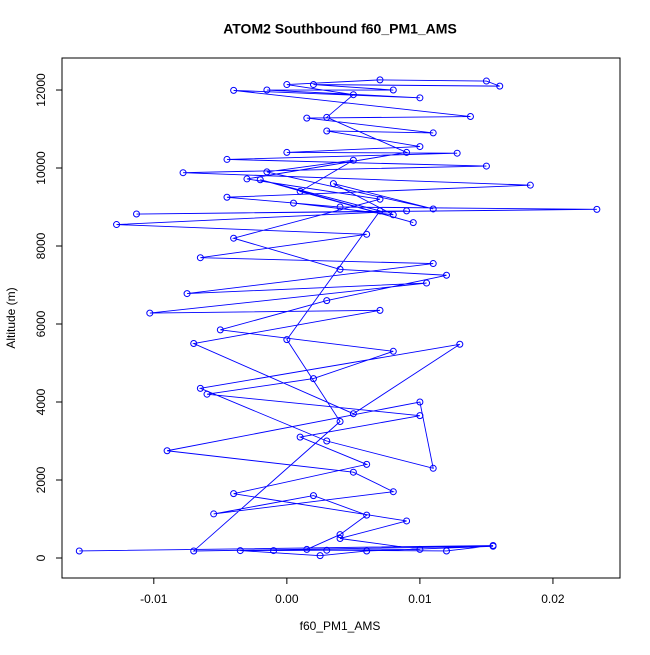 Image resolution: width=650 pixels, height=655 pixels. I want to click on y-tick-label: 10000, so click(41, 168).